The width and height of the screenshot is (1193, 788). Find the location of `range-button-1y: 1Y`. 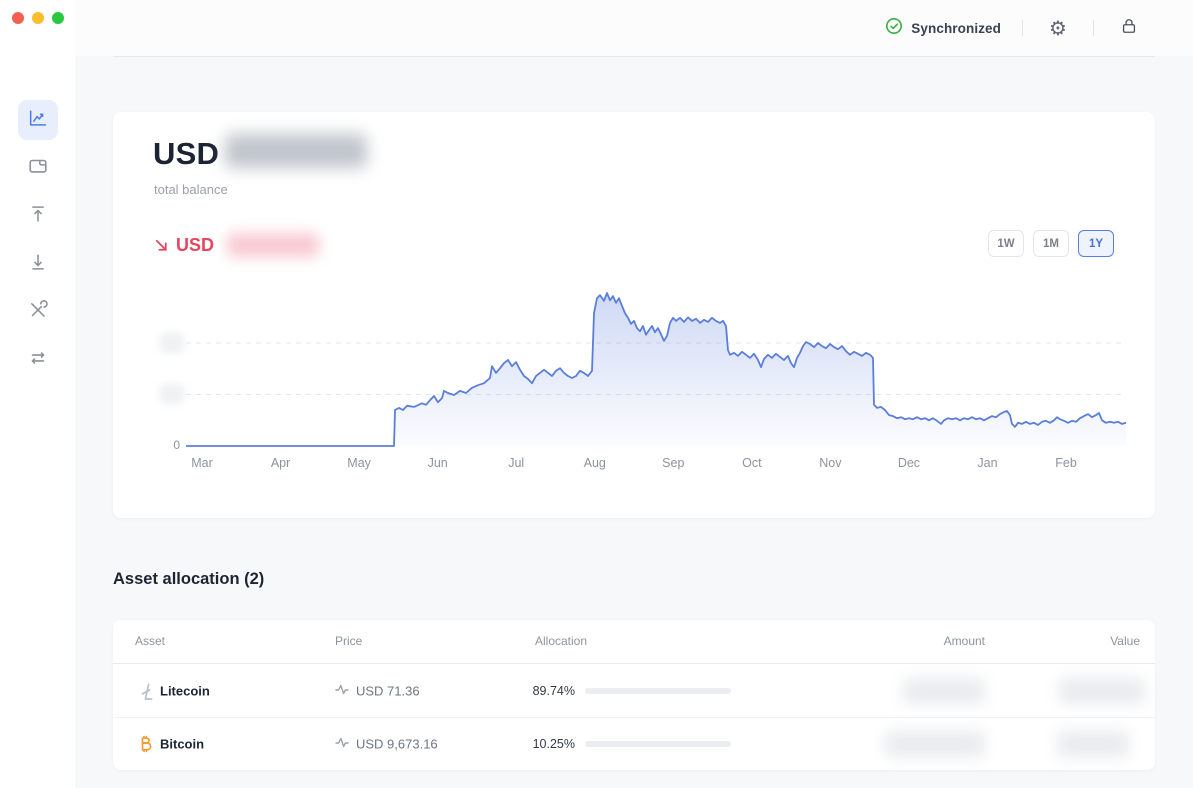

range-button-1y: 1Y is located at coordinates (1096, 243).